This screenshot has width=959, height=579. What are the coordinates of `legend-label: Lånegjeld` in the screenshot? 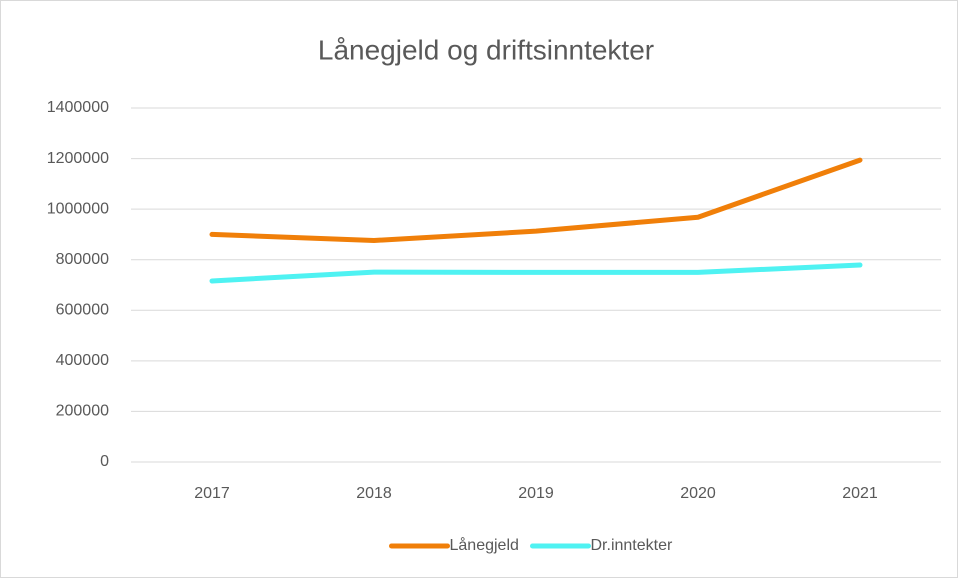 It's located at (484, 545).